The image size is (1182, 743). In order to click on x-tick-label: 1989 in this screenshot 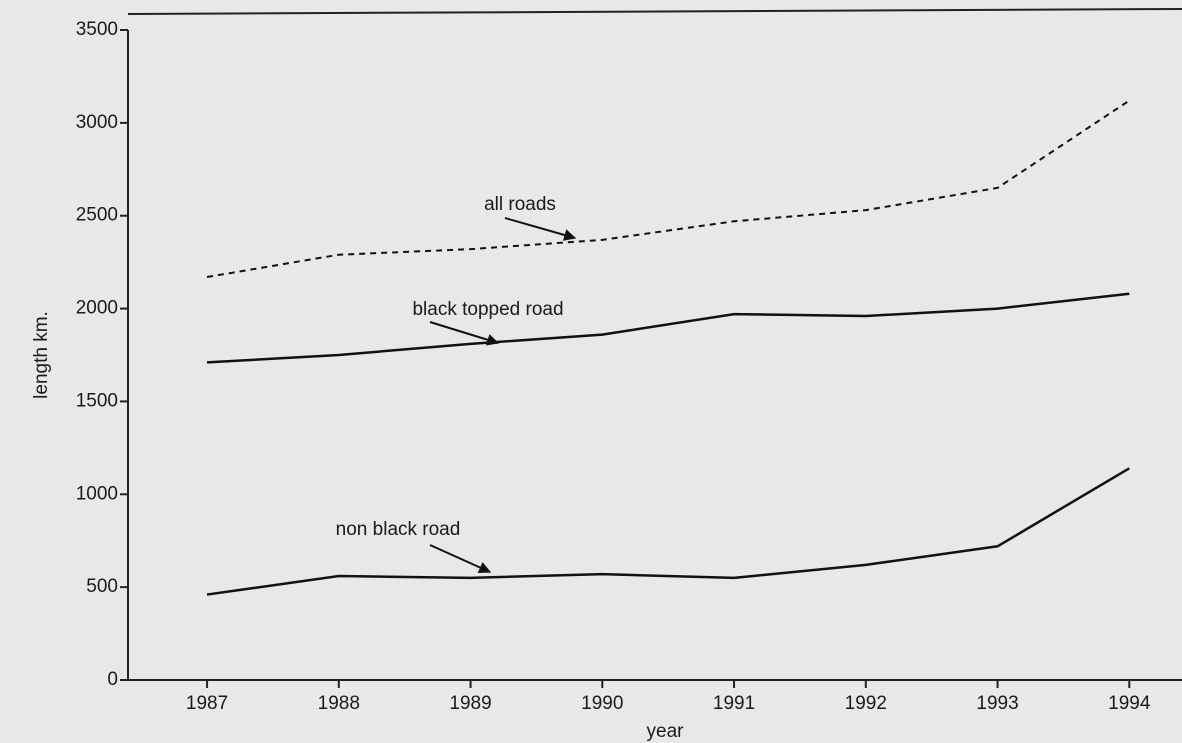, I will do `click(470, 703)`.